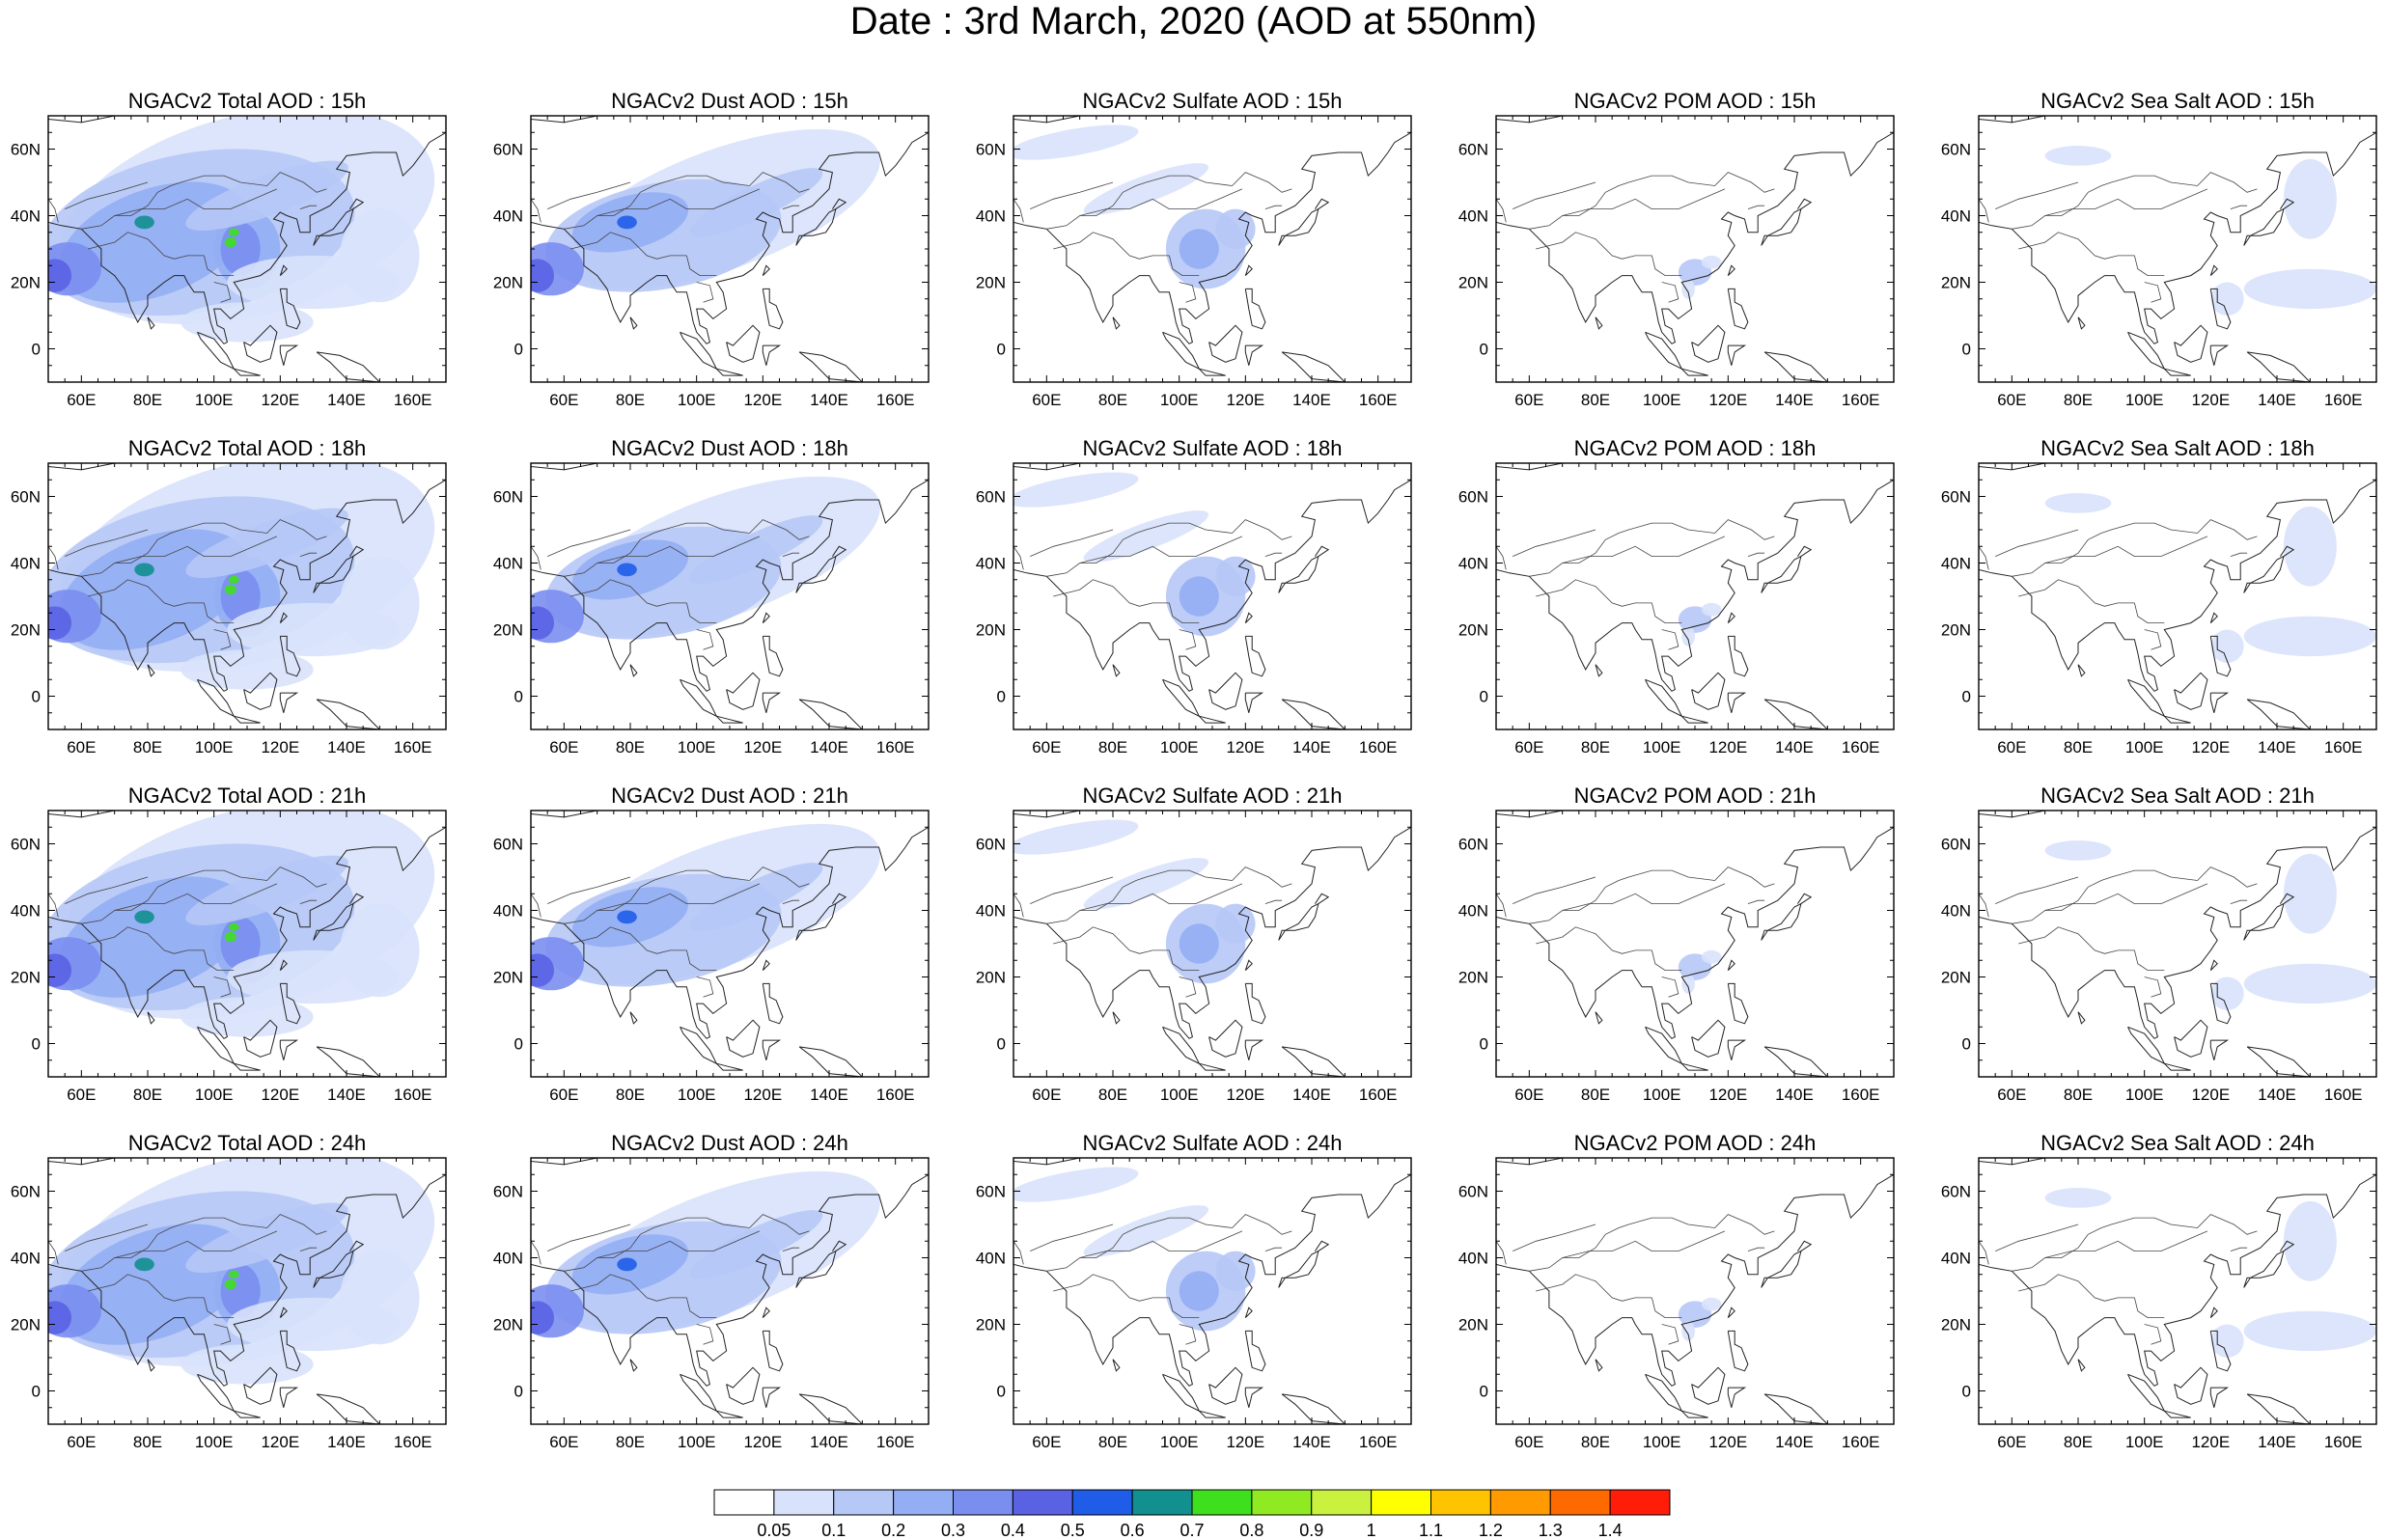  Describe the element at coordinates (1193, 21) in the screenshot. I see `figure-title: Date : 3rd March, 2020 (AOD at 550nm)` at that location.